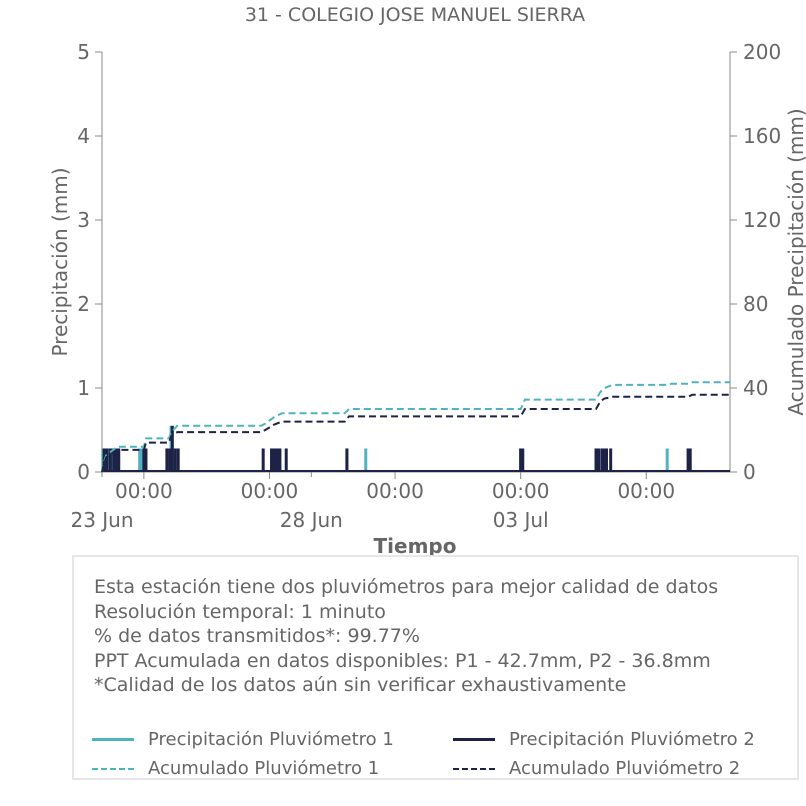 The width and height of the screenshot is (806, 806). Describe the element at coordinates (271, 739) in the screenshot. I see `legend-label-precip-p1: Precipitación Pluviómetro 1` at that location.